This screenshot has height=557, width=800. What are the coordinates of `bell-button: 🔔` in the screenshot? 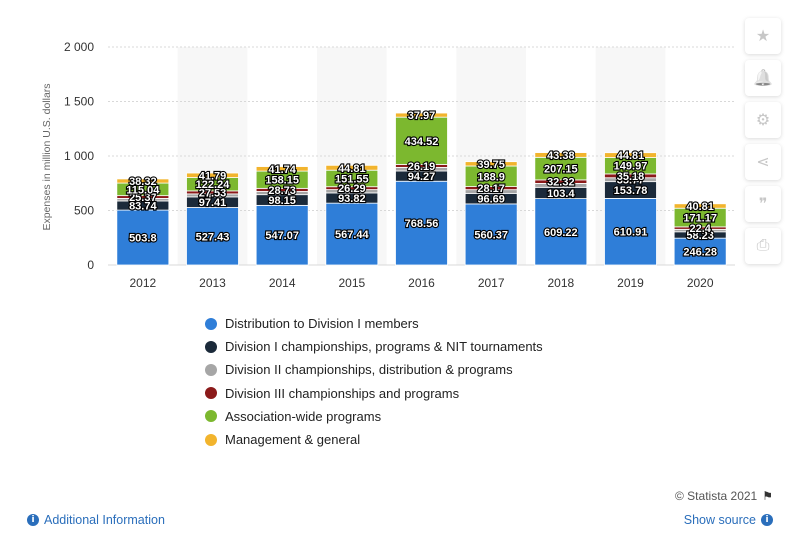 It's located at (763, 78).